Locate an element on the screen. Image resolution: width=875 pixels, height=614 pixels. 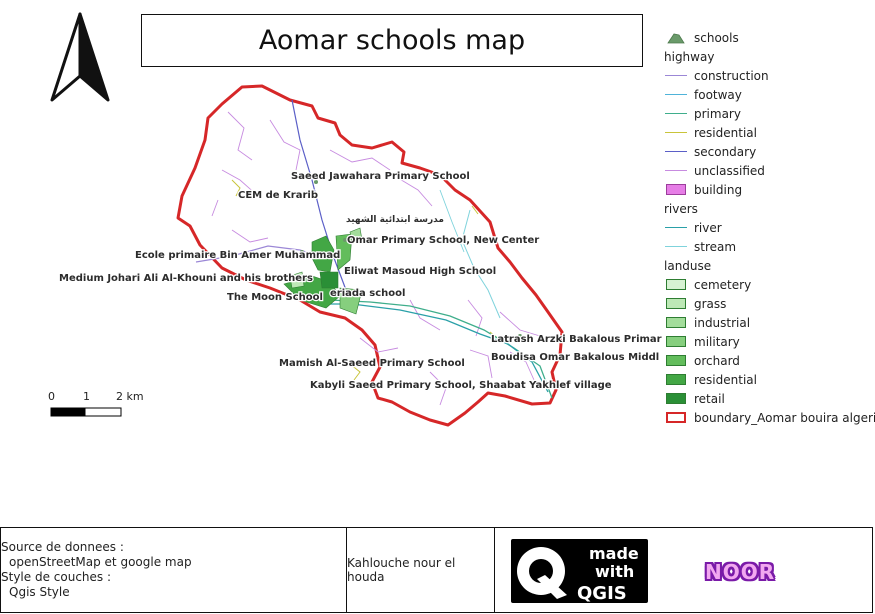
legend-rivers-list: river stream is located at coordinates (769, 237).